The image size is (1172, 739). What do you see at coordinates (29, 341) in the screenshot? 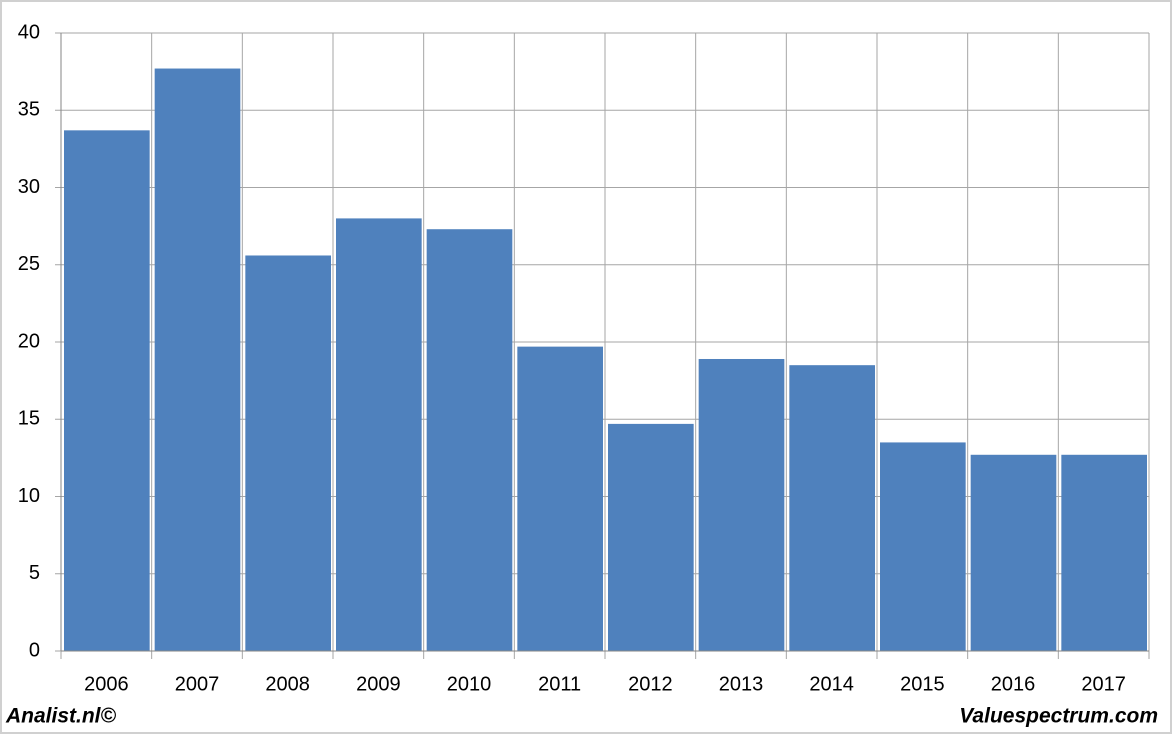
I see `y-tick-label: 20` at bounding box center [29, 341].